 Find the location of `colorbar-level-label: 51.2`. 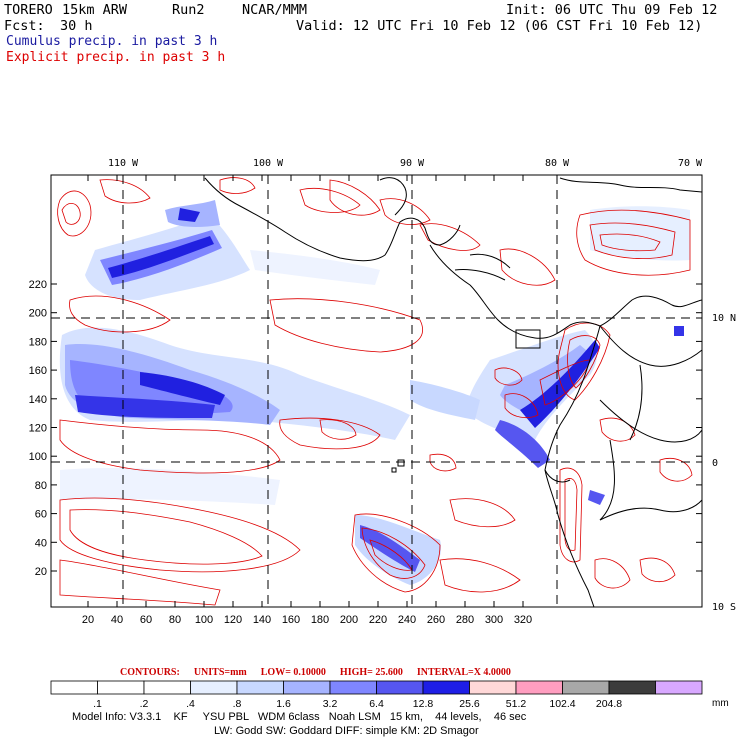

colorbar-level-label: 51.2 is located at coordinates (516, 704).